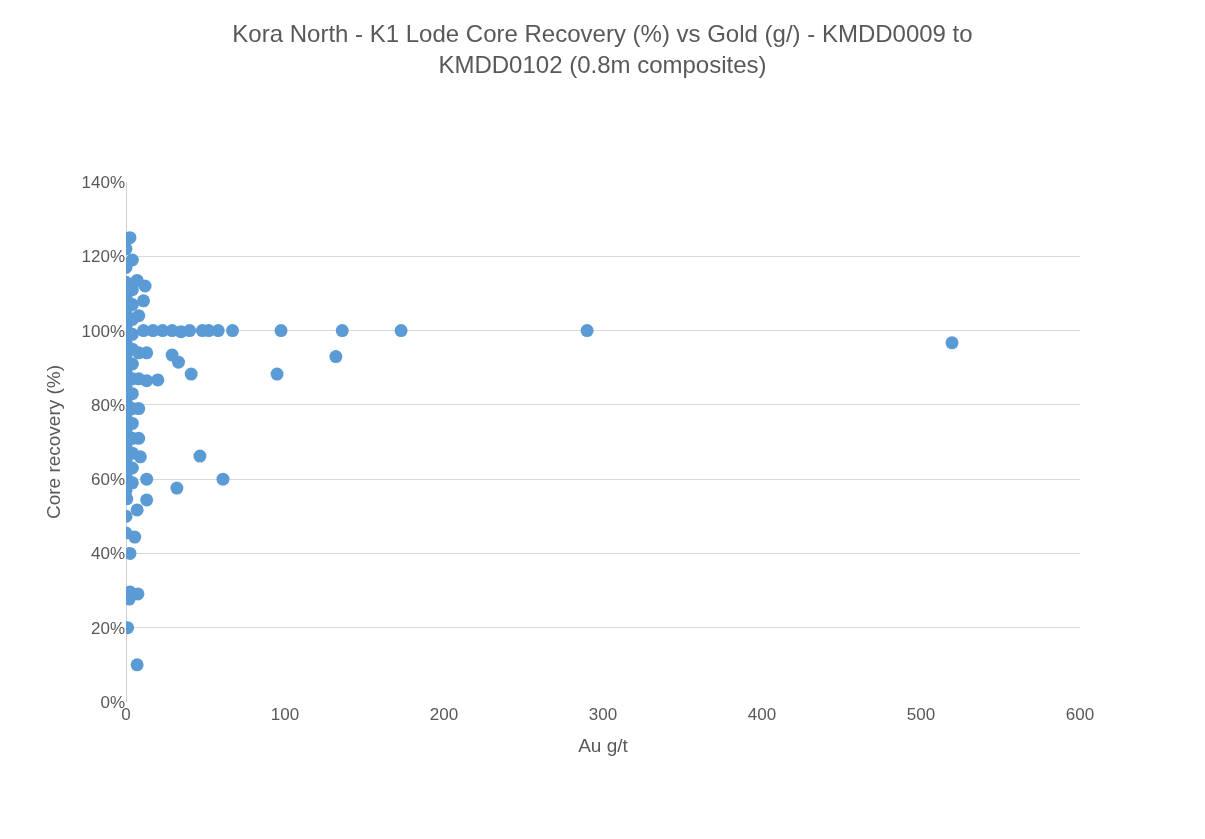  What do you see at coordinates (1080, 714) in the screenshot?
I see `x-tick-label: 600` at bounding box center [1080, 714].